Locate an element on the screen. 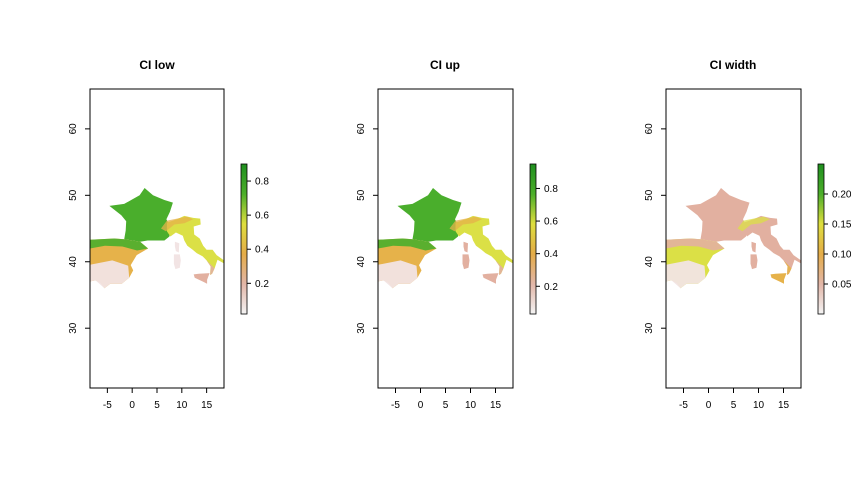  colorbar-tick-label: 0.15 is located at coordinates (842, 225).